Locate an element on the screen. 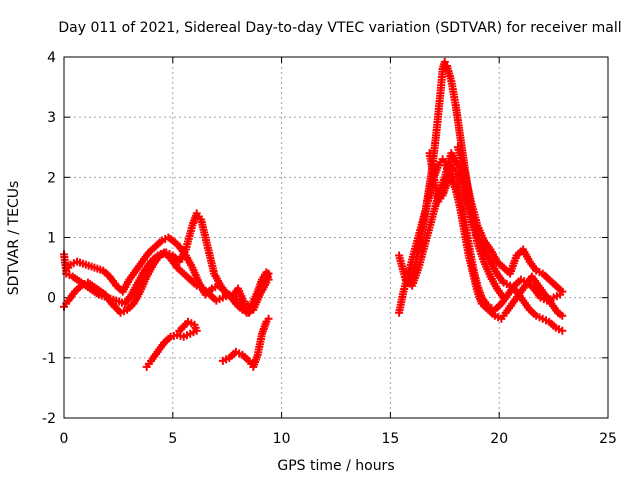  y-tick-label: -2 is located at coordinates (49, 419).